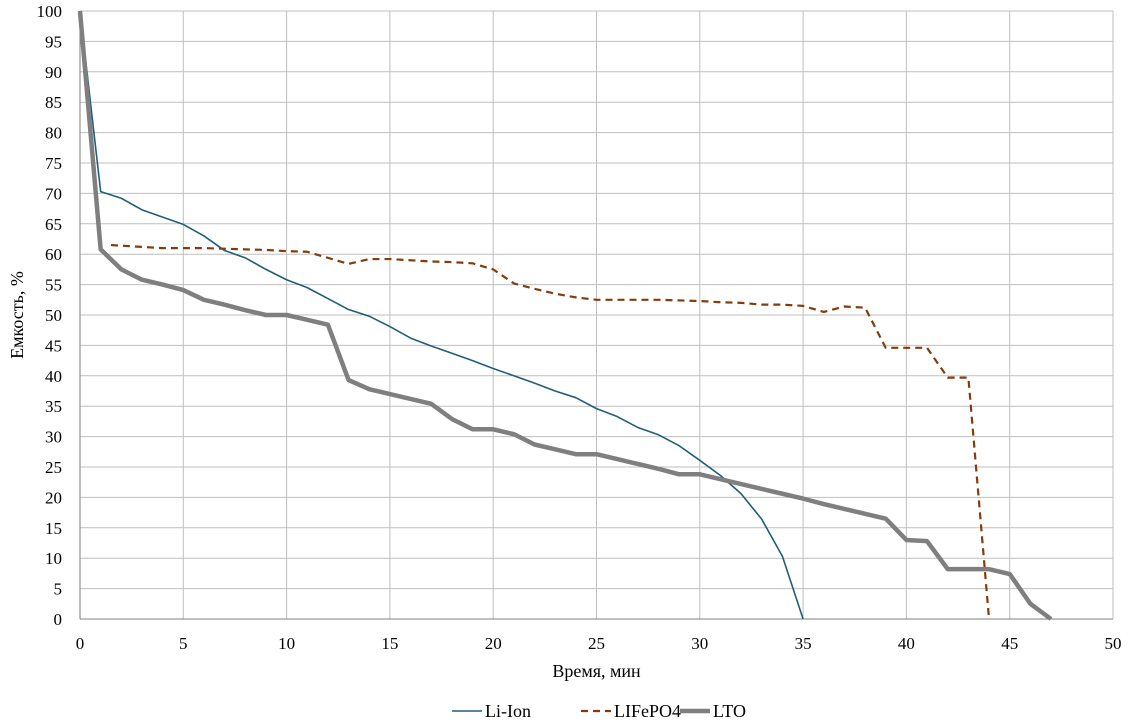 The image size is (1130, 728). I want to click on y-tick-label: 35, so click(53, 406).